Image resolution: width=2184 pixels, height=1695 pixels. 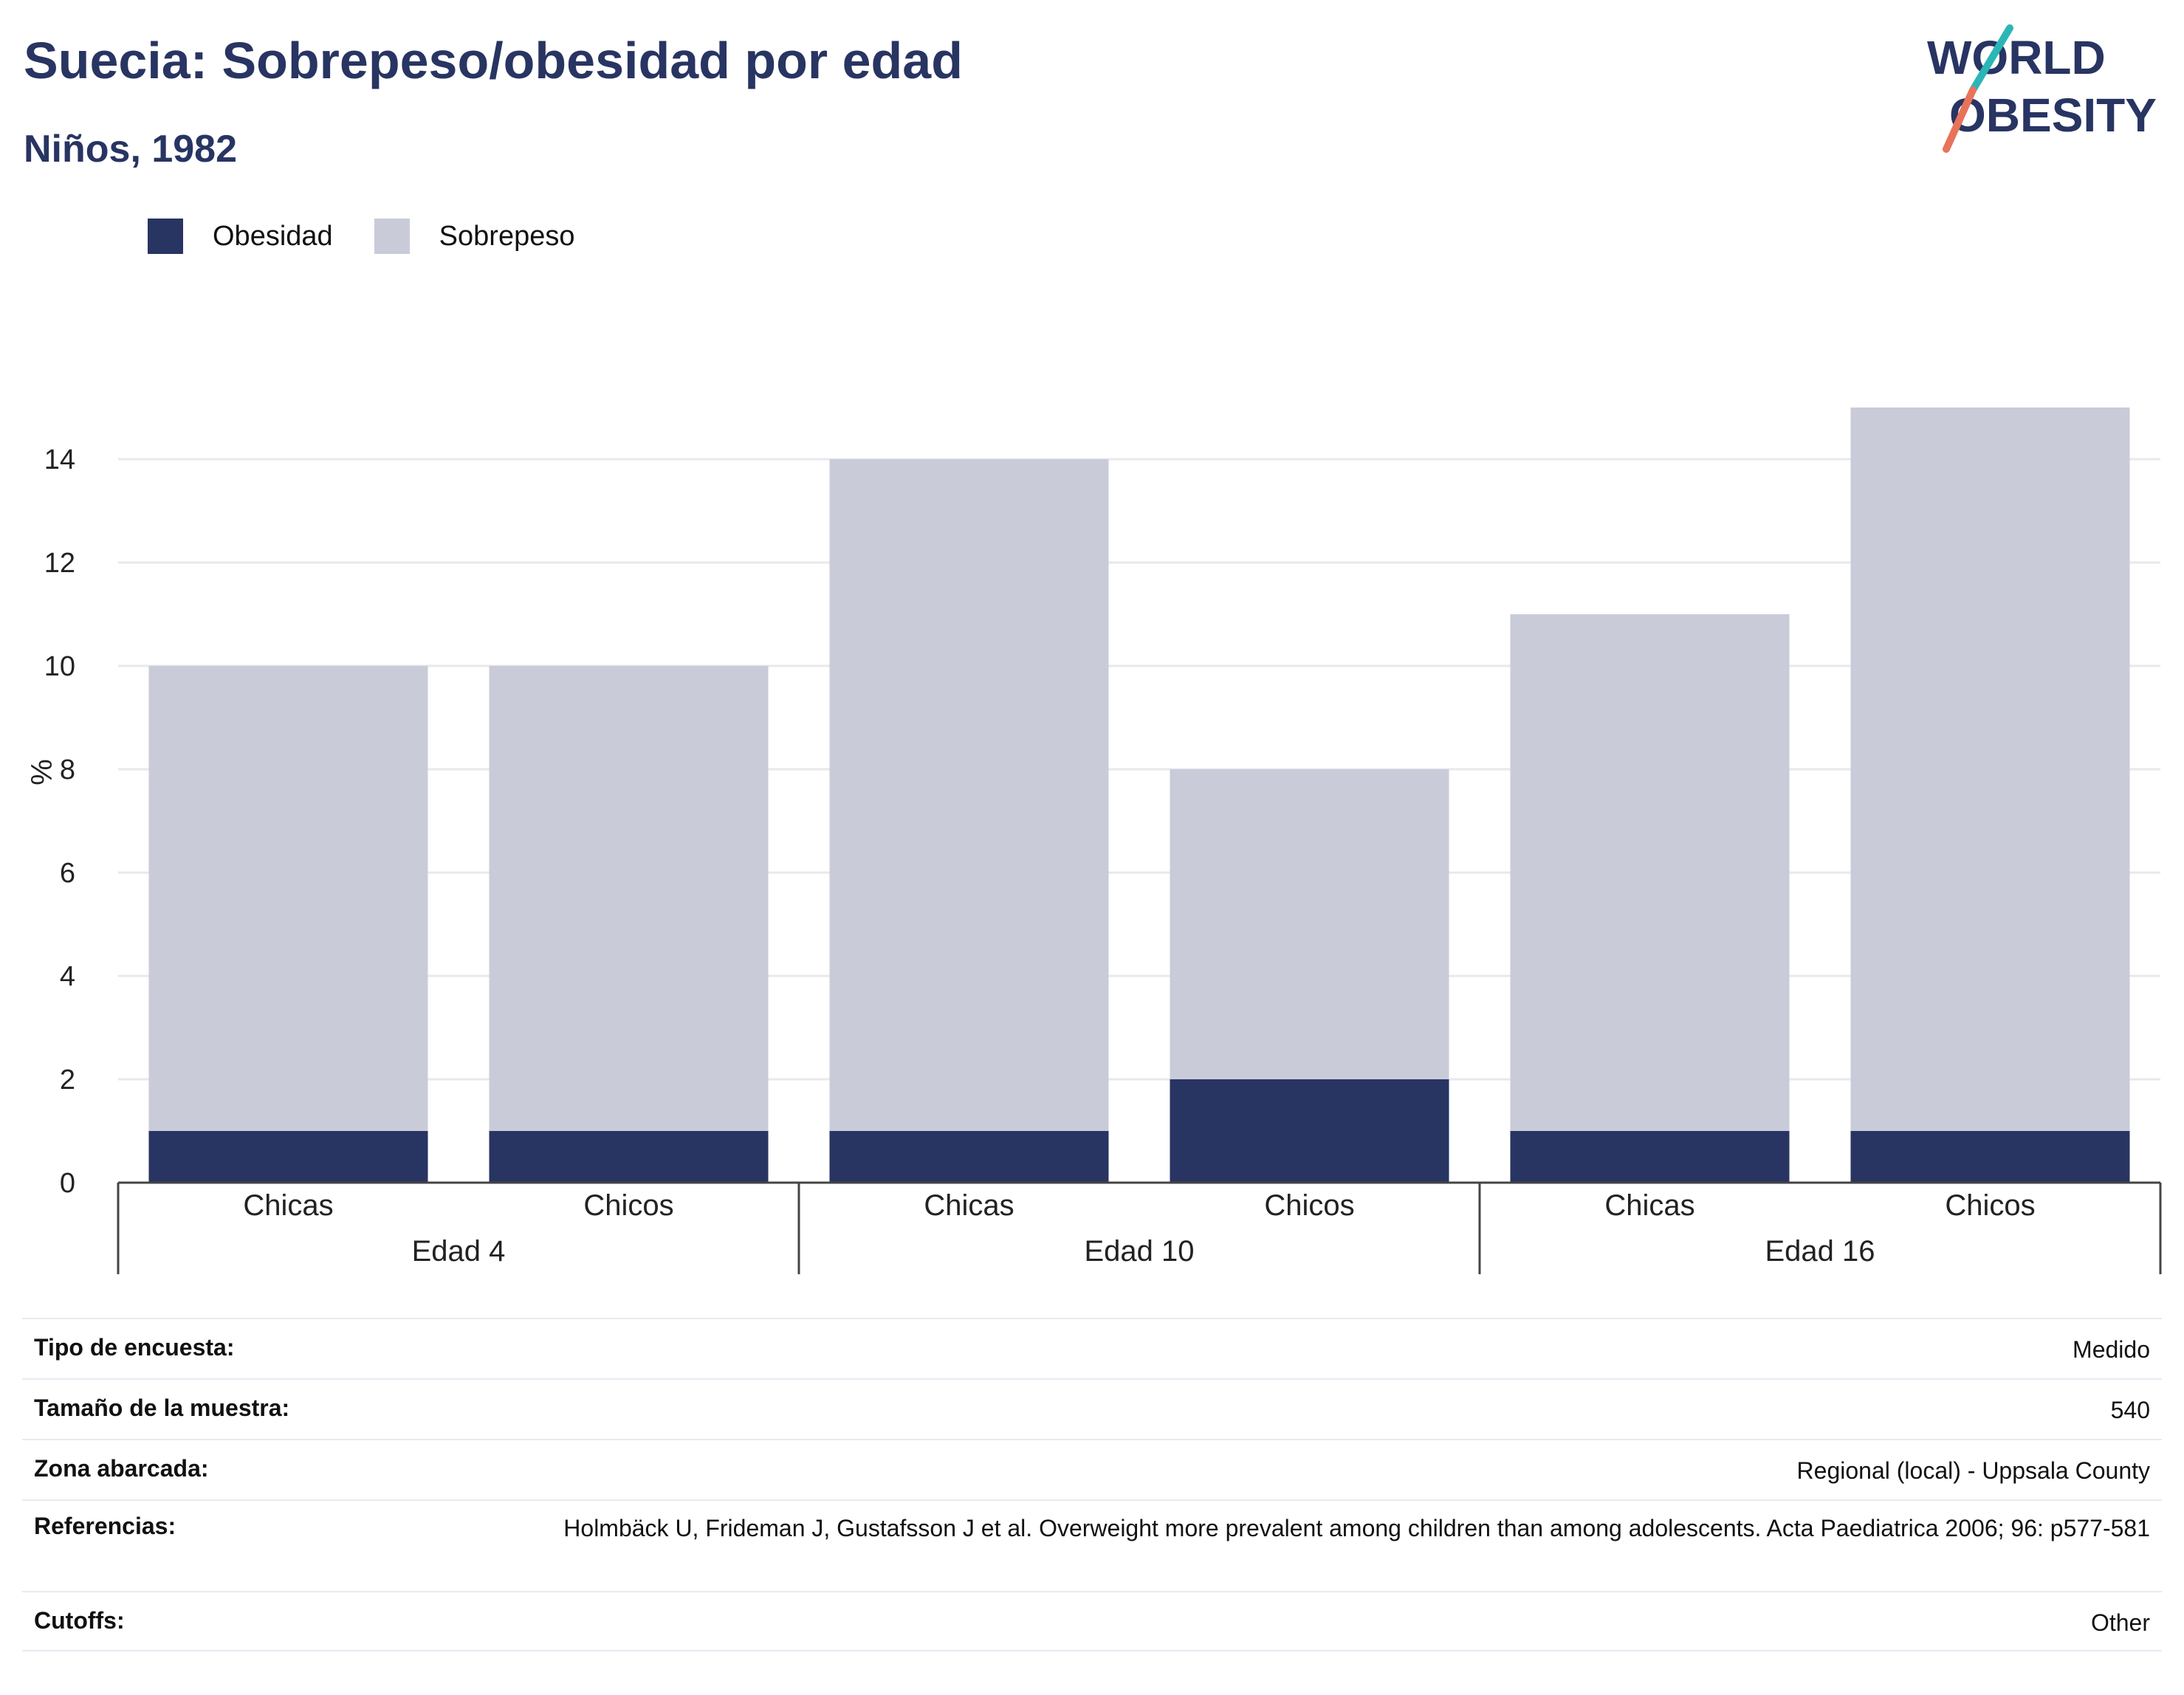 What do you see at coordinates (1973, 1470) in the screenshot?
I see `info-value: Regional (local) - Uppsala County` at bounding box center [1973, 1470].